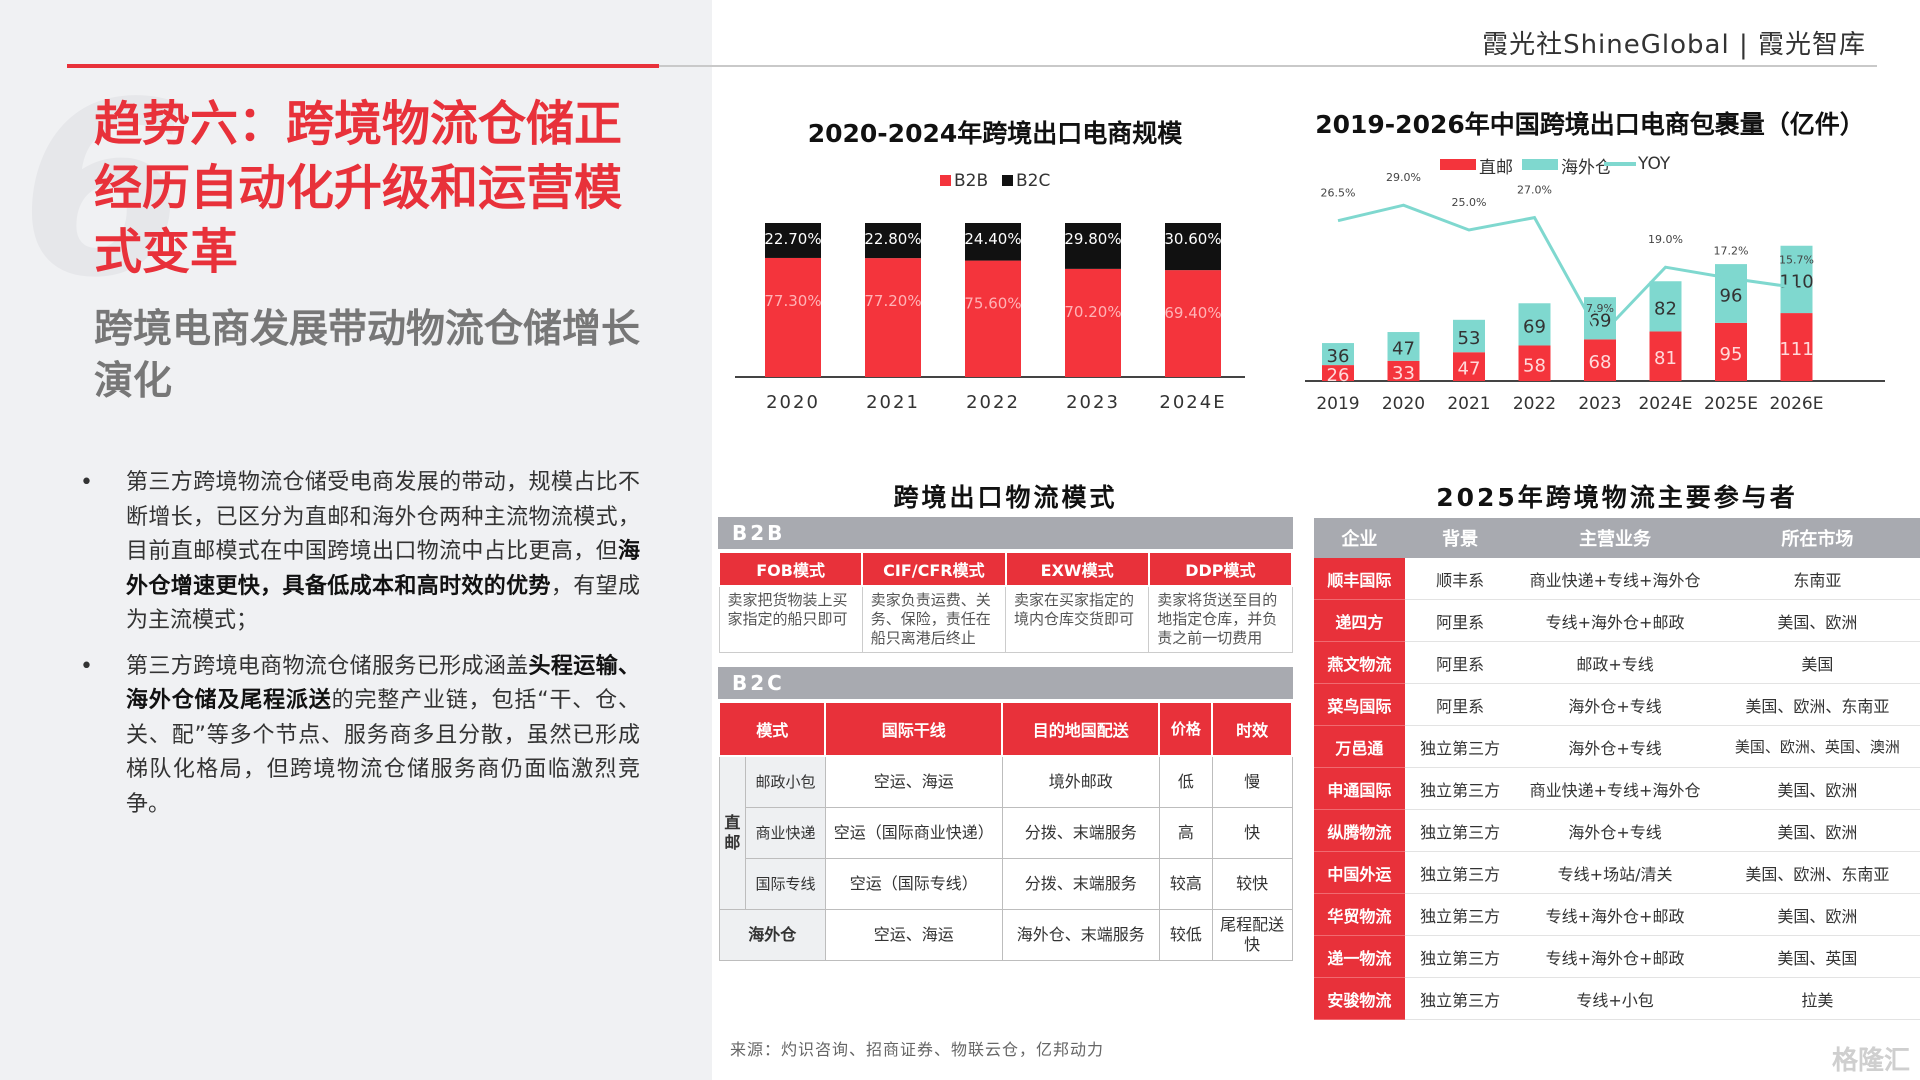 This screenshot has height=1080, width=1920. Describe the element at coordinates (1092, 239) in the screenshot. I see `data-label: 29.80%` at that location.